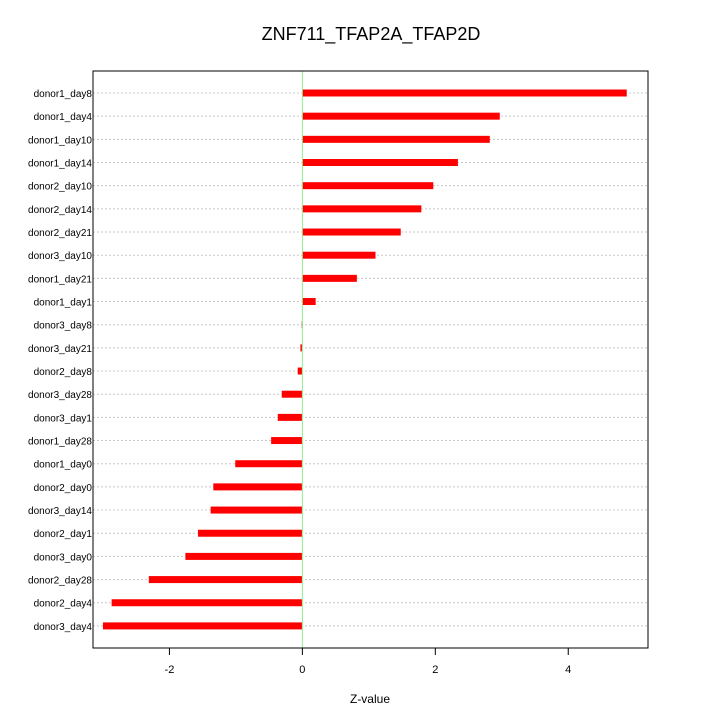  I want to click on x-tick-label: 4, so click(568, 670).